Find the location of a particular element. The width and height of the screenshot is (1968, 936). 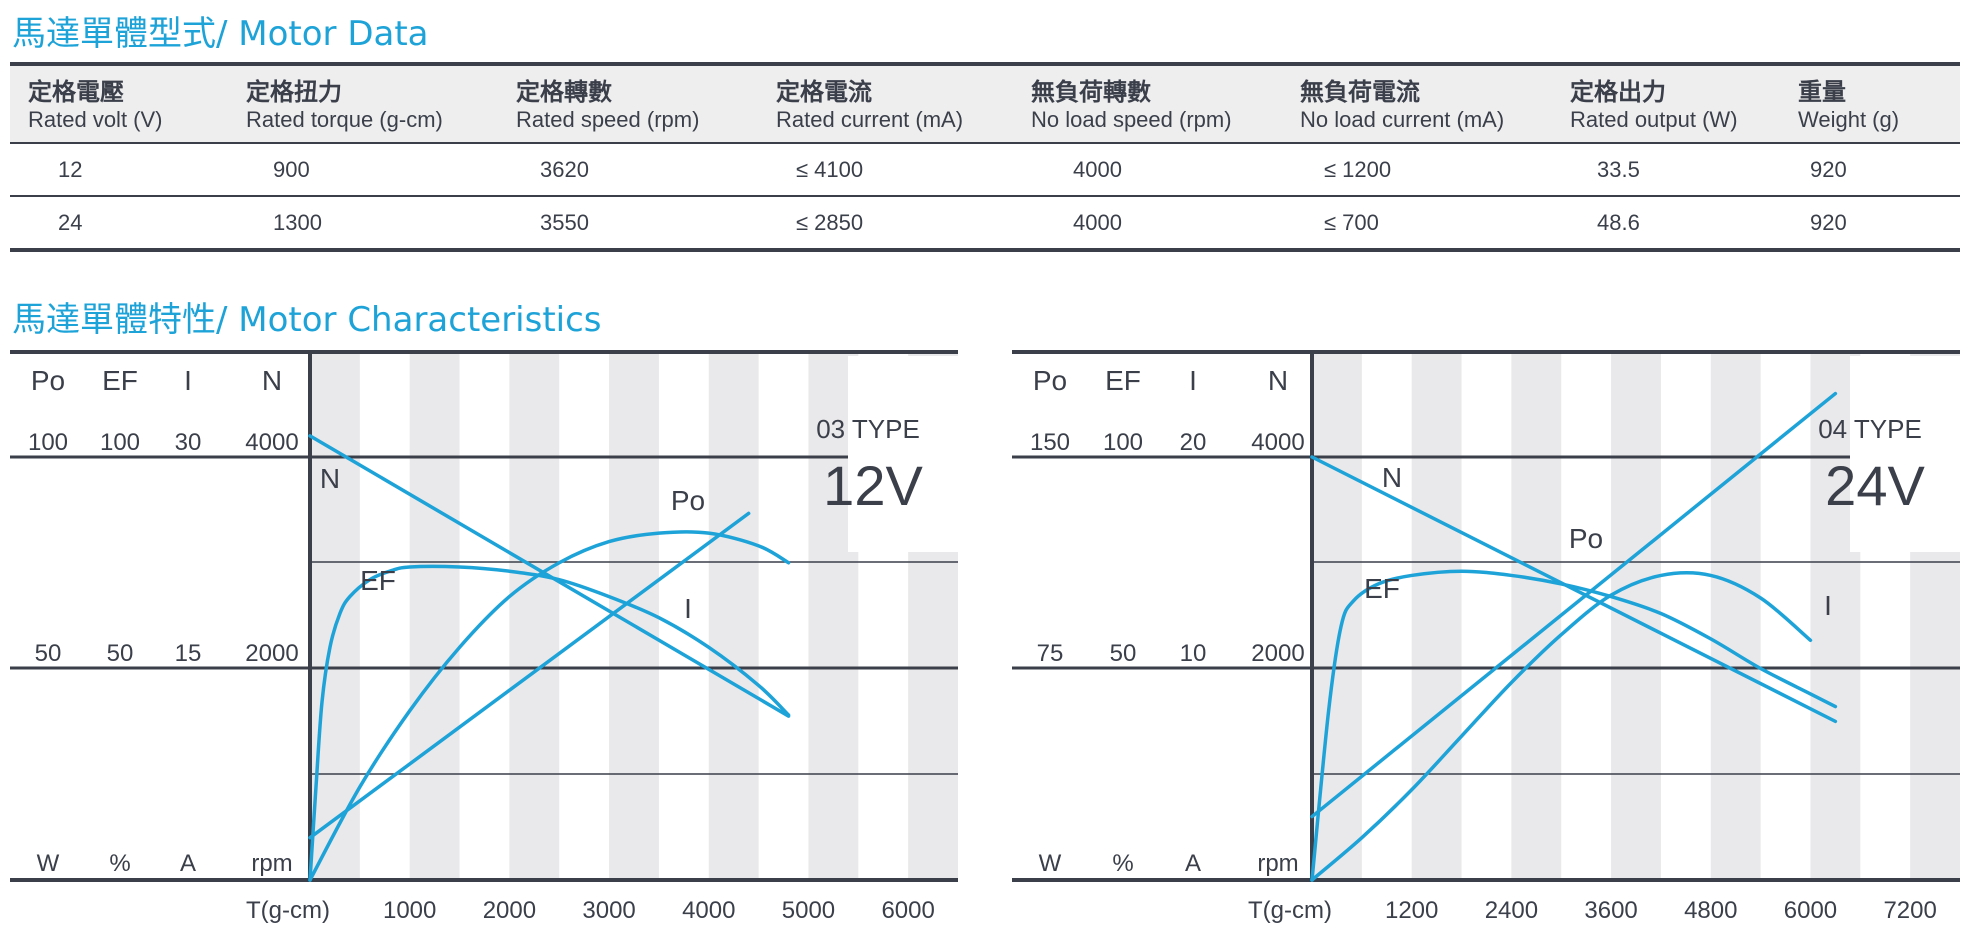

header-label-zh: 無負荷電流 is located at coordinates (1360, 92).